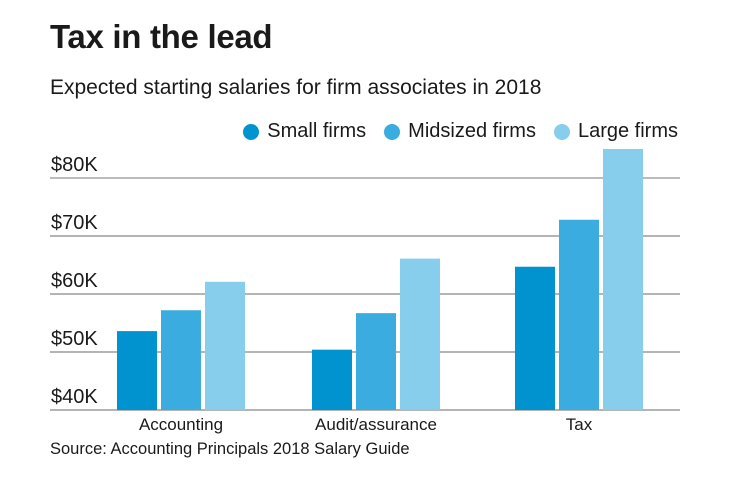  What do you see at coordinates (74, 223) in the screenshot?
I see `y-tick-label: $70K` at bounding box center [74, 223].